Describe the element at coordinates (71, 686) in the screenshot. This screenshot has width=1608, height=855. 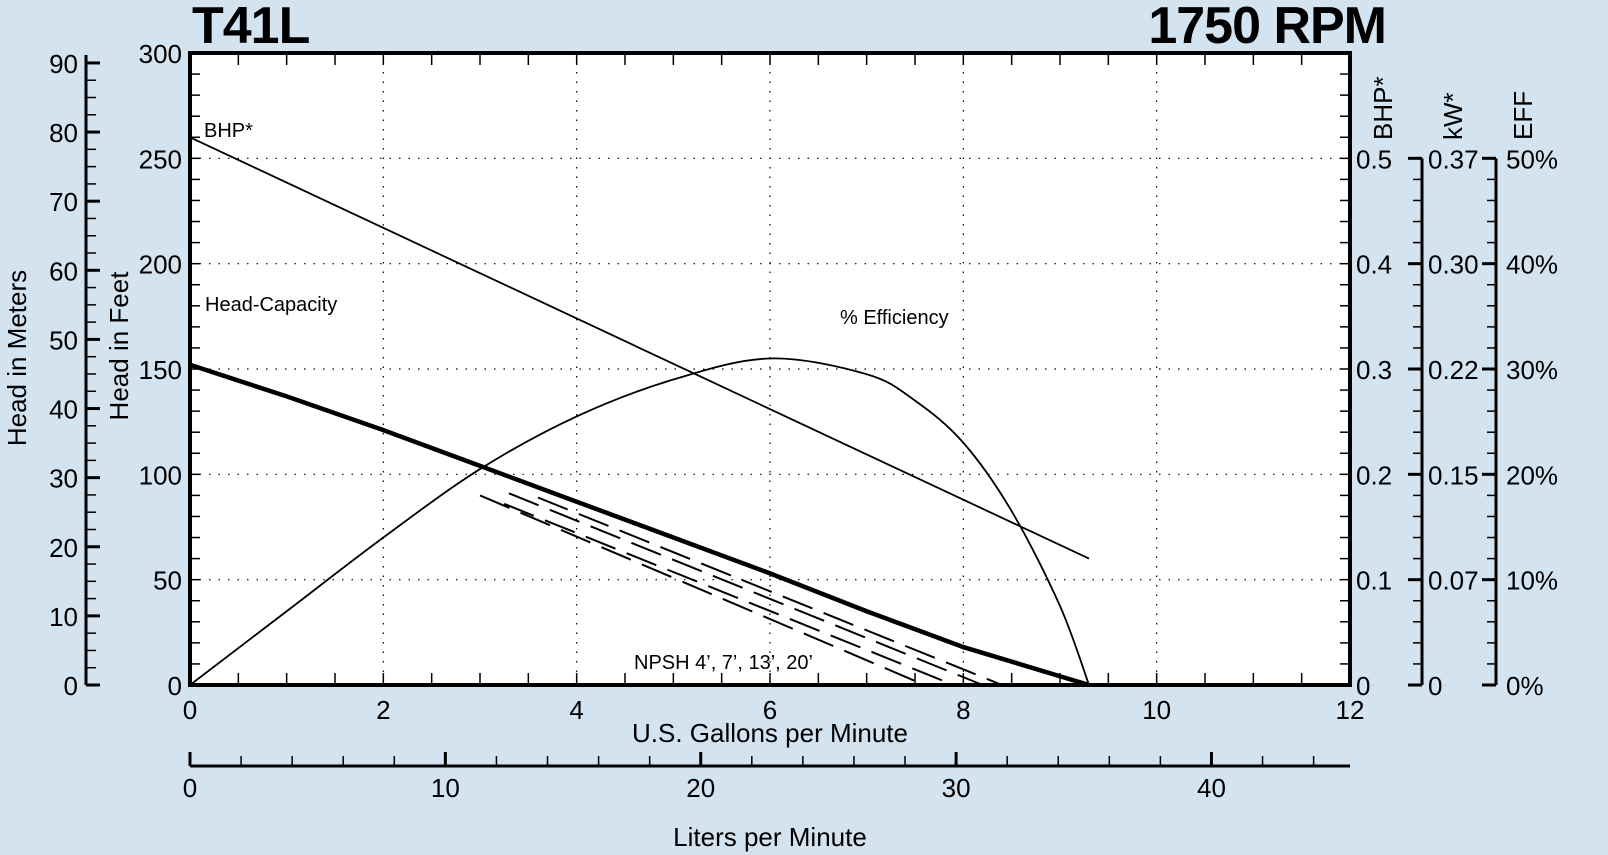
I see `meters-tick-label: 0` at that location.